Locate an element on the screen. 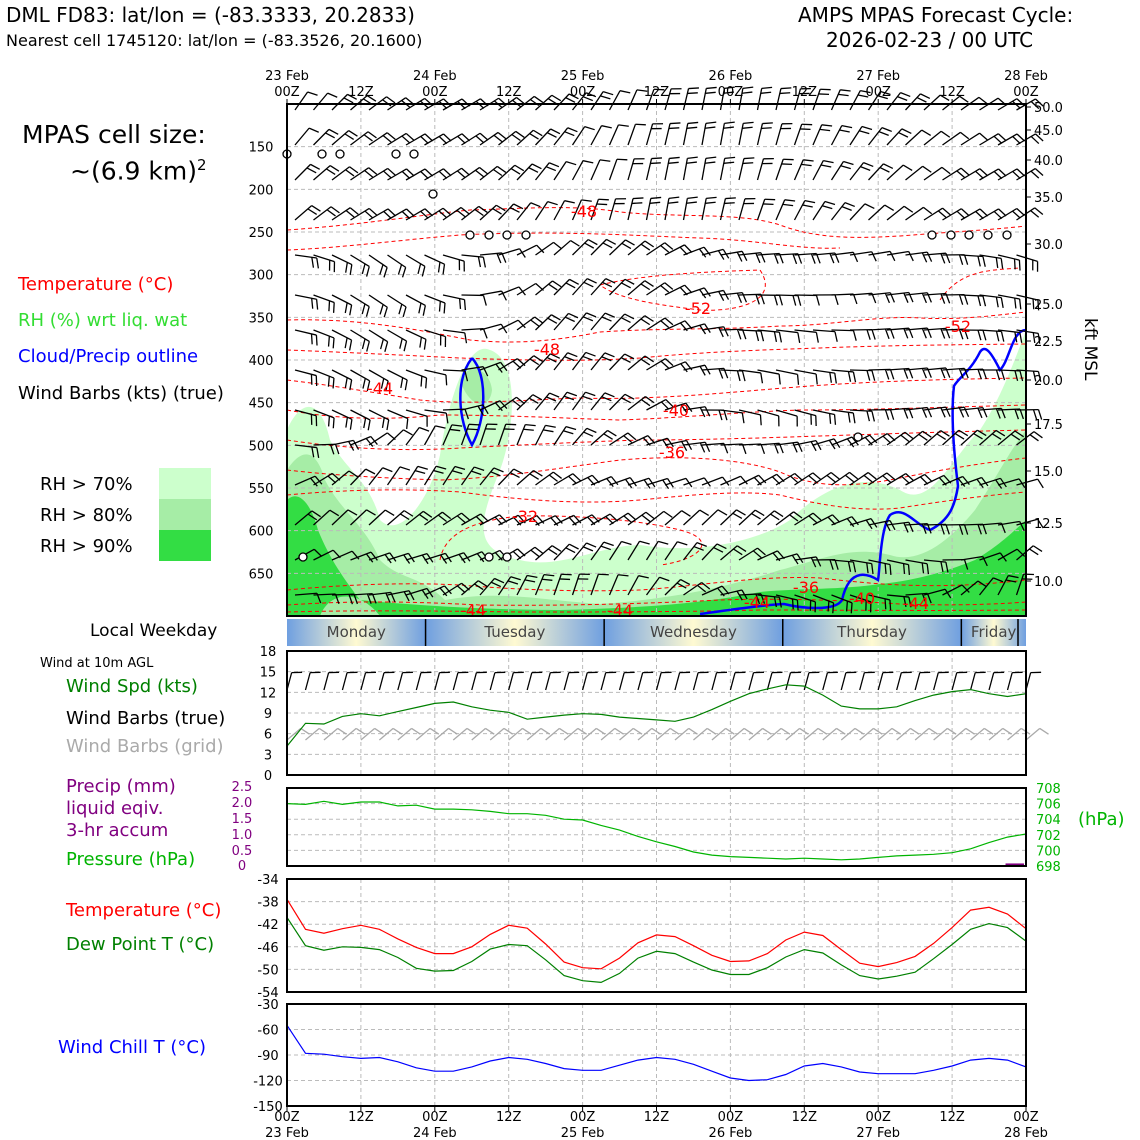  precip-pressure-frame is located at coordinates (656, 827).